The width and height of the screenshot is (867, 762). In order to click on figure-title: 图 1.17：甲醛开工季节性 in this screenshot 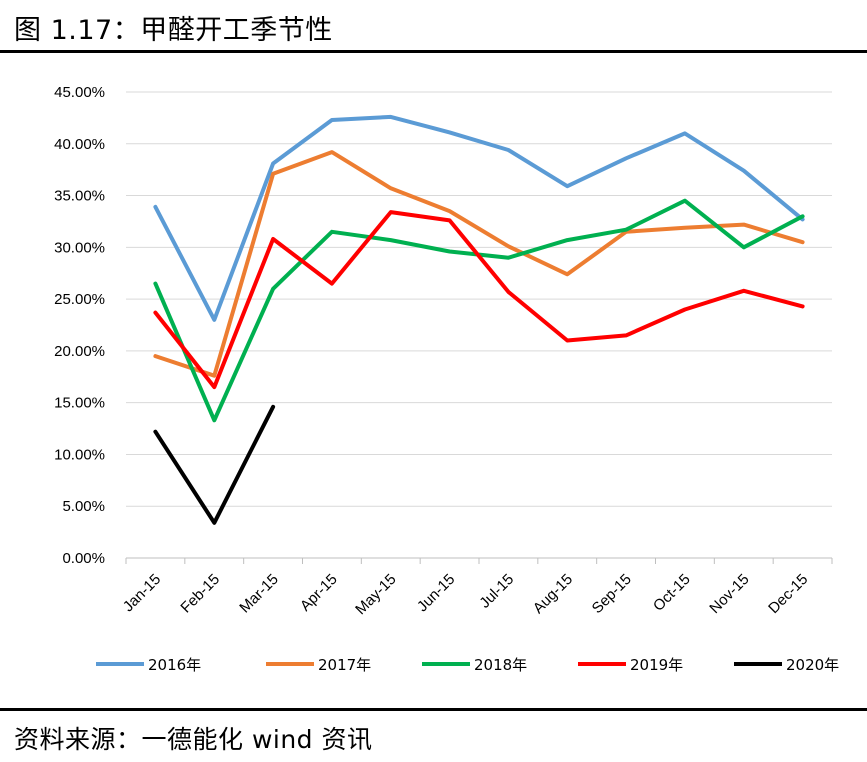, I will do `click(173, 30)`.